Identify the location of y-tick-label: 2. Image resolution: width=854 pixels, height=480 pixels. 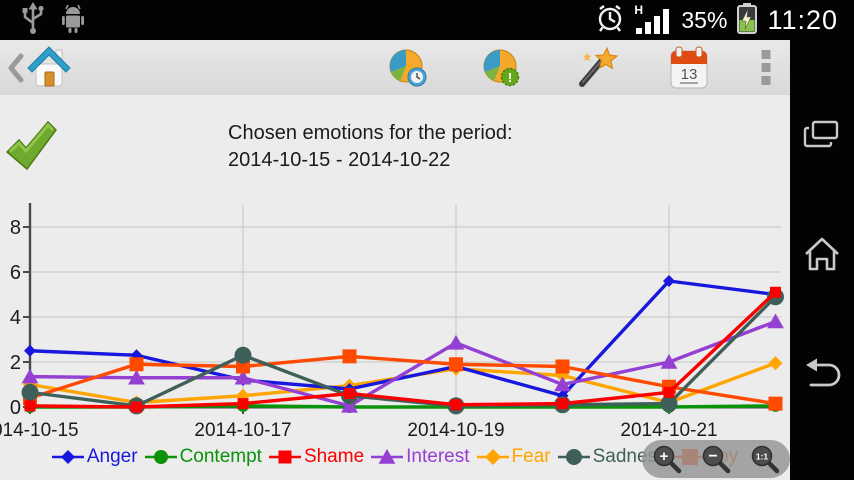
(15, 363).